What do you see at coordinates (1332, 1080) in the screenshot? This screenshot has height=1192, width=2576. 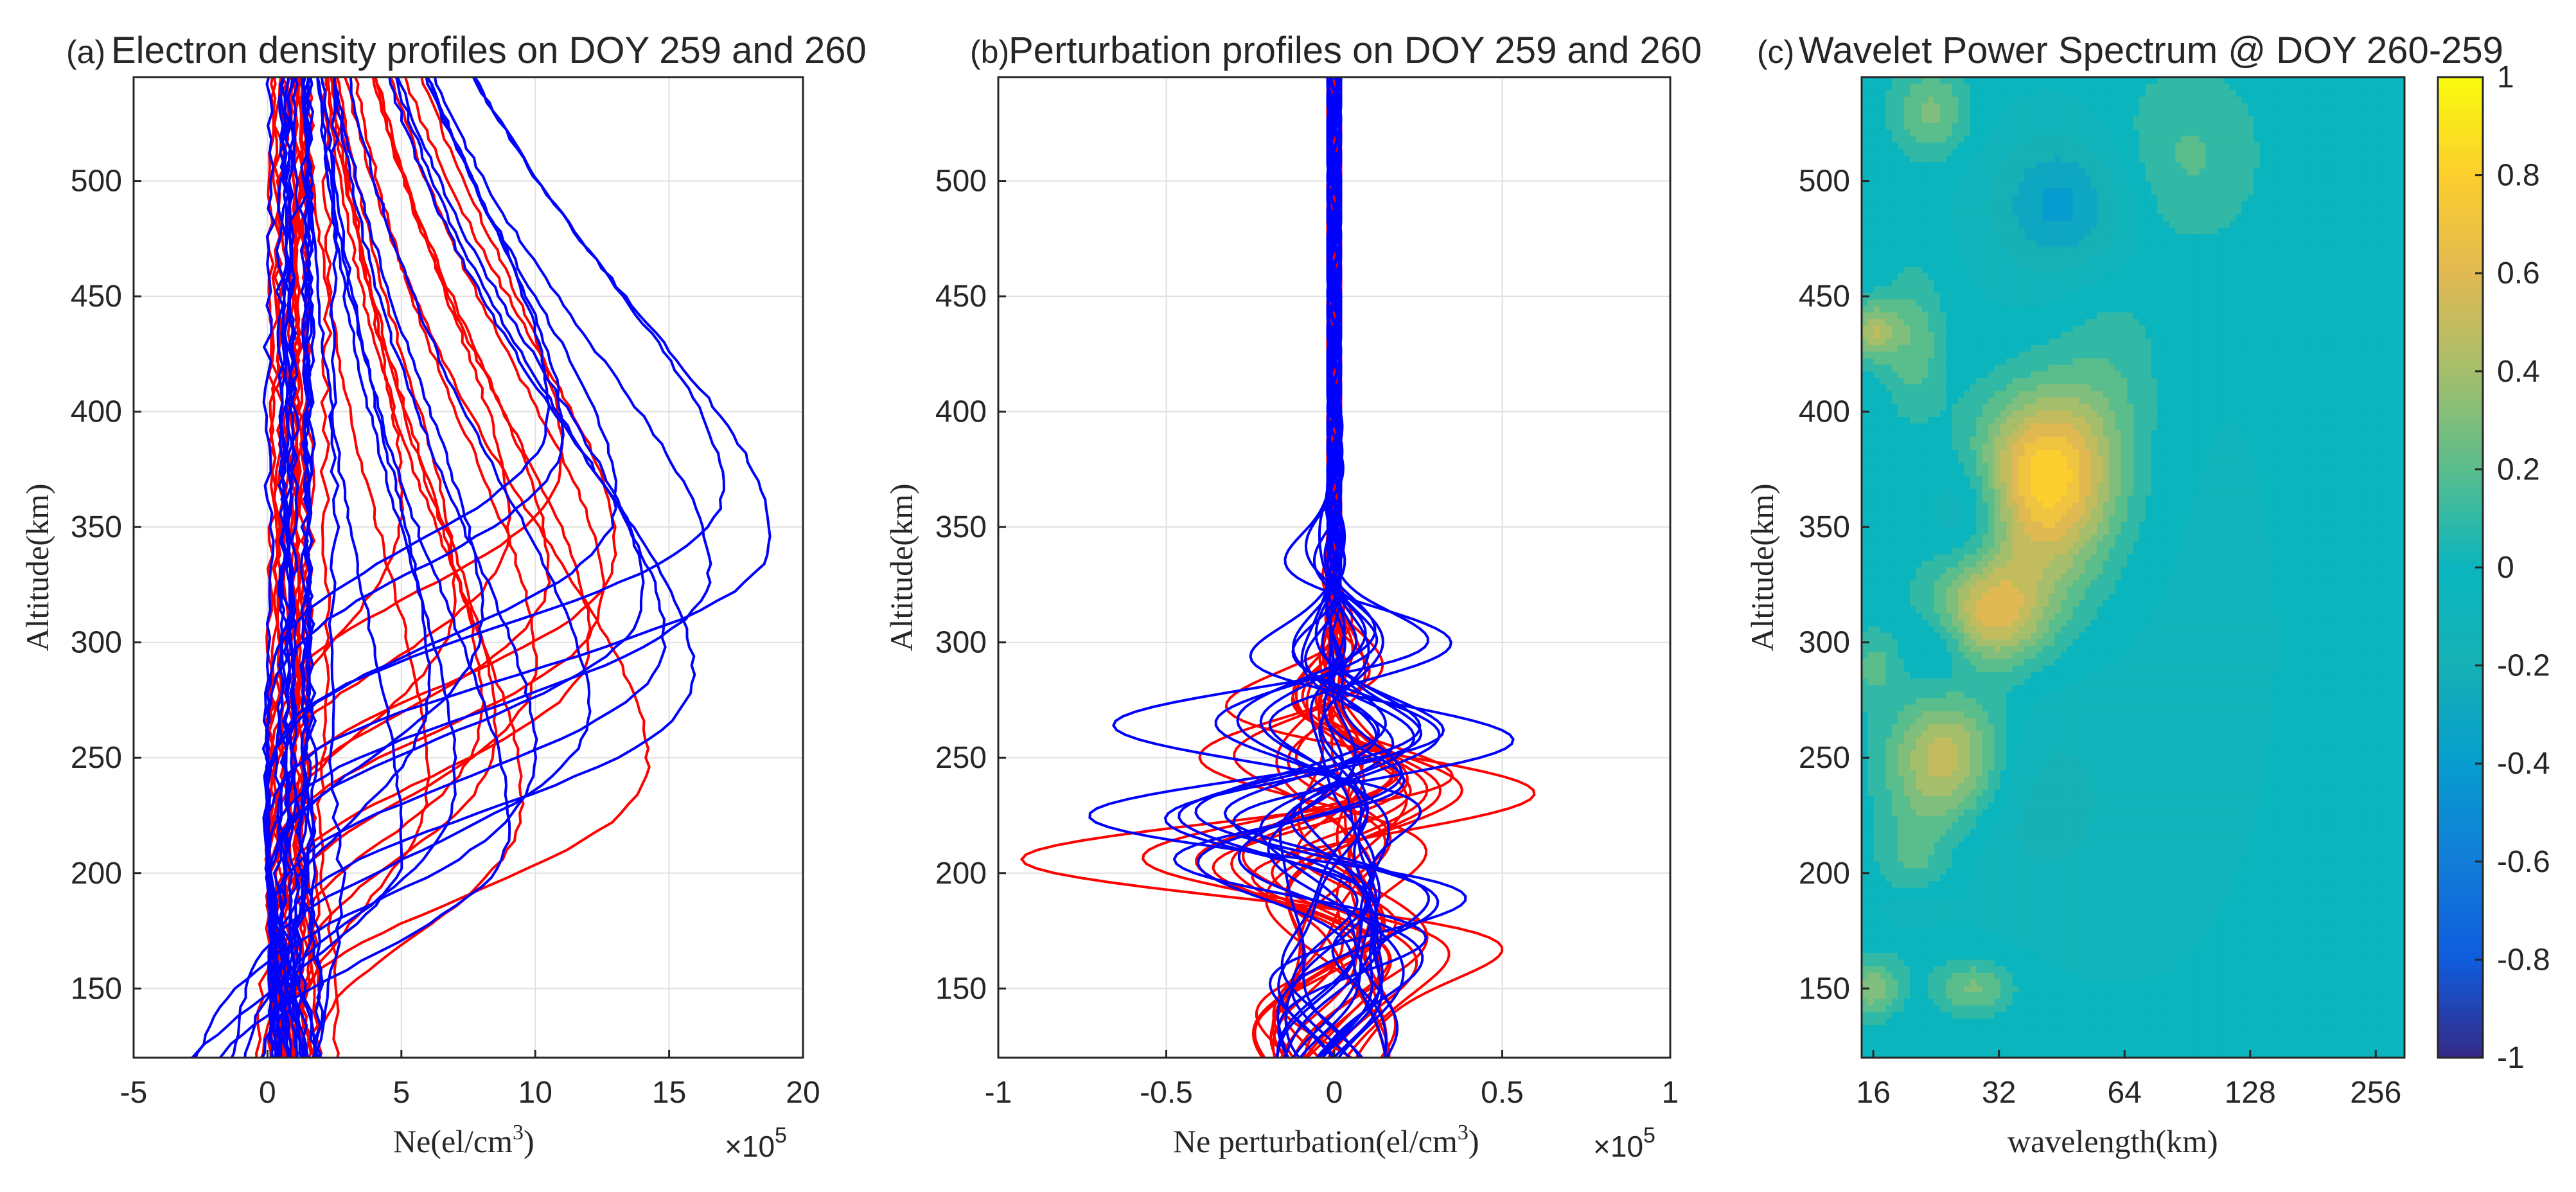 I see `panel-b-xticks: -1 -0.5 0 0.5 1` at bounding box center [1332, 1080].